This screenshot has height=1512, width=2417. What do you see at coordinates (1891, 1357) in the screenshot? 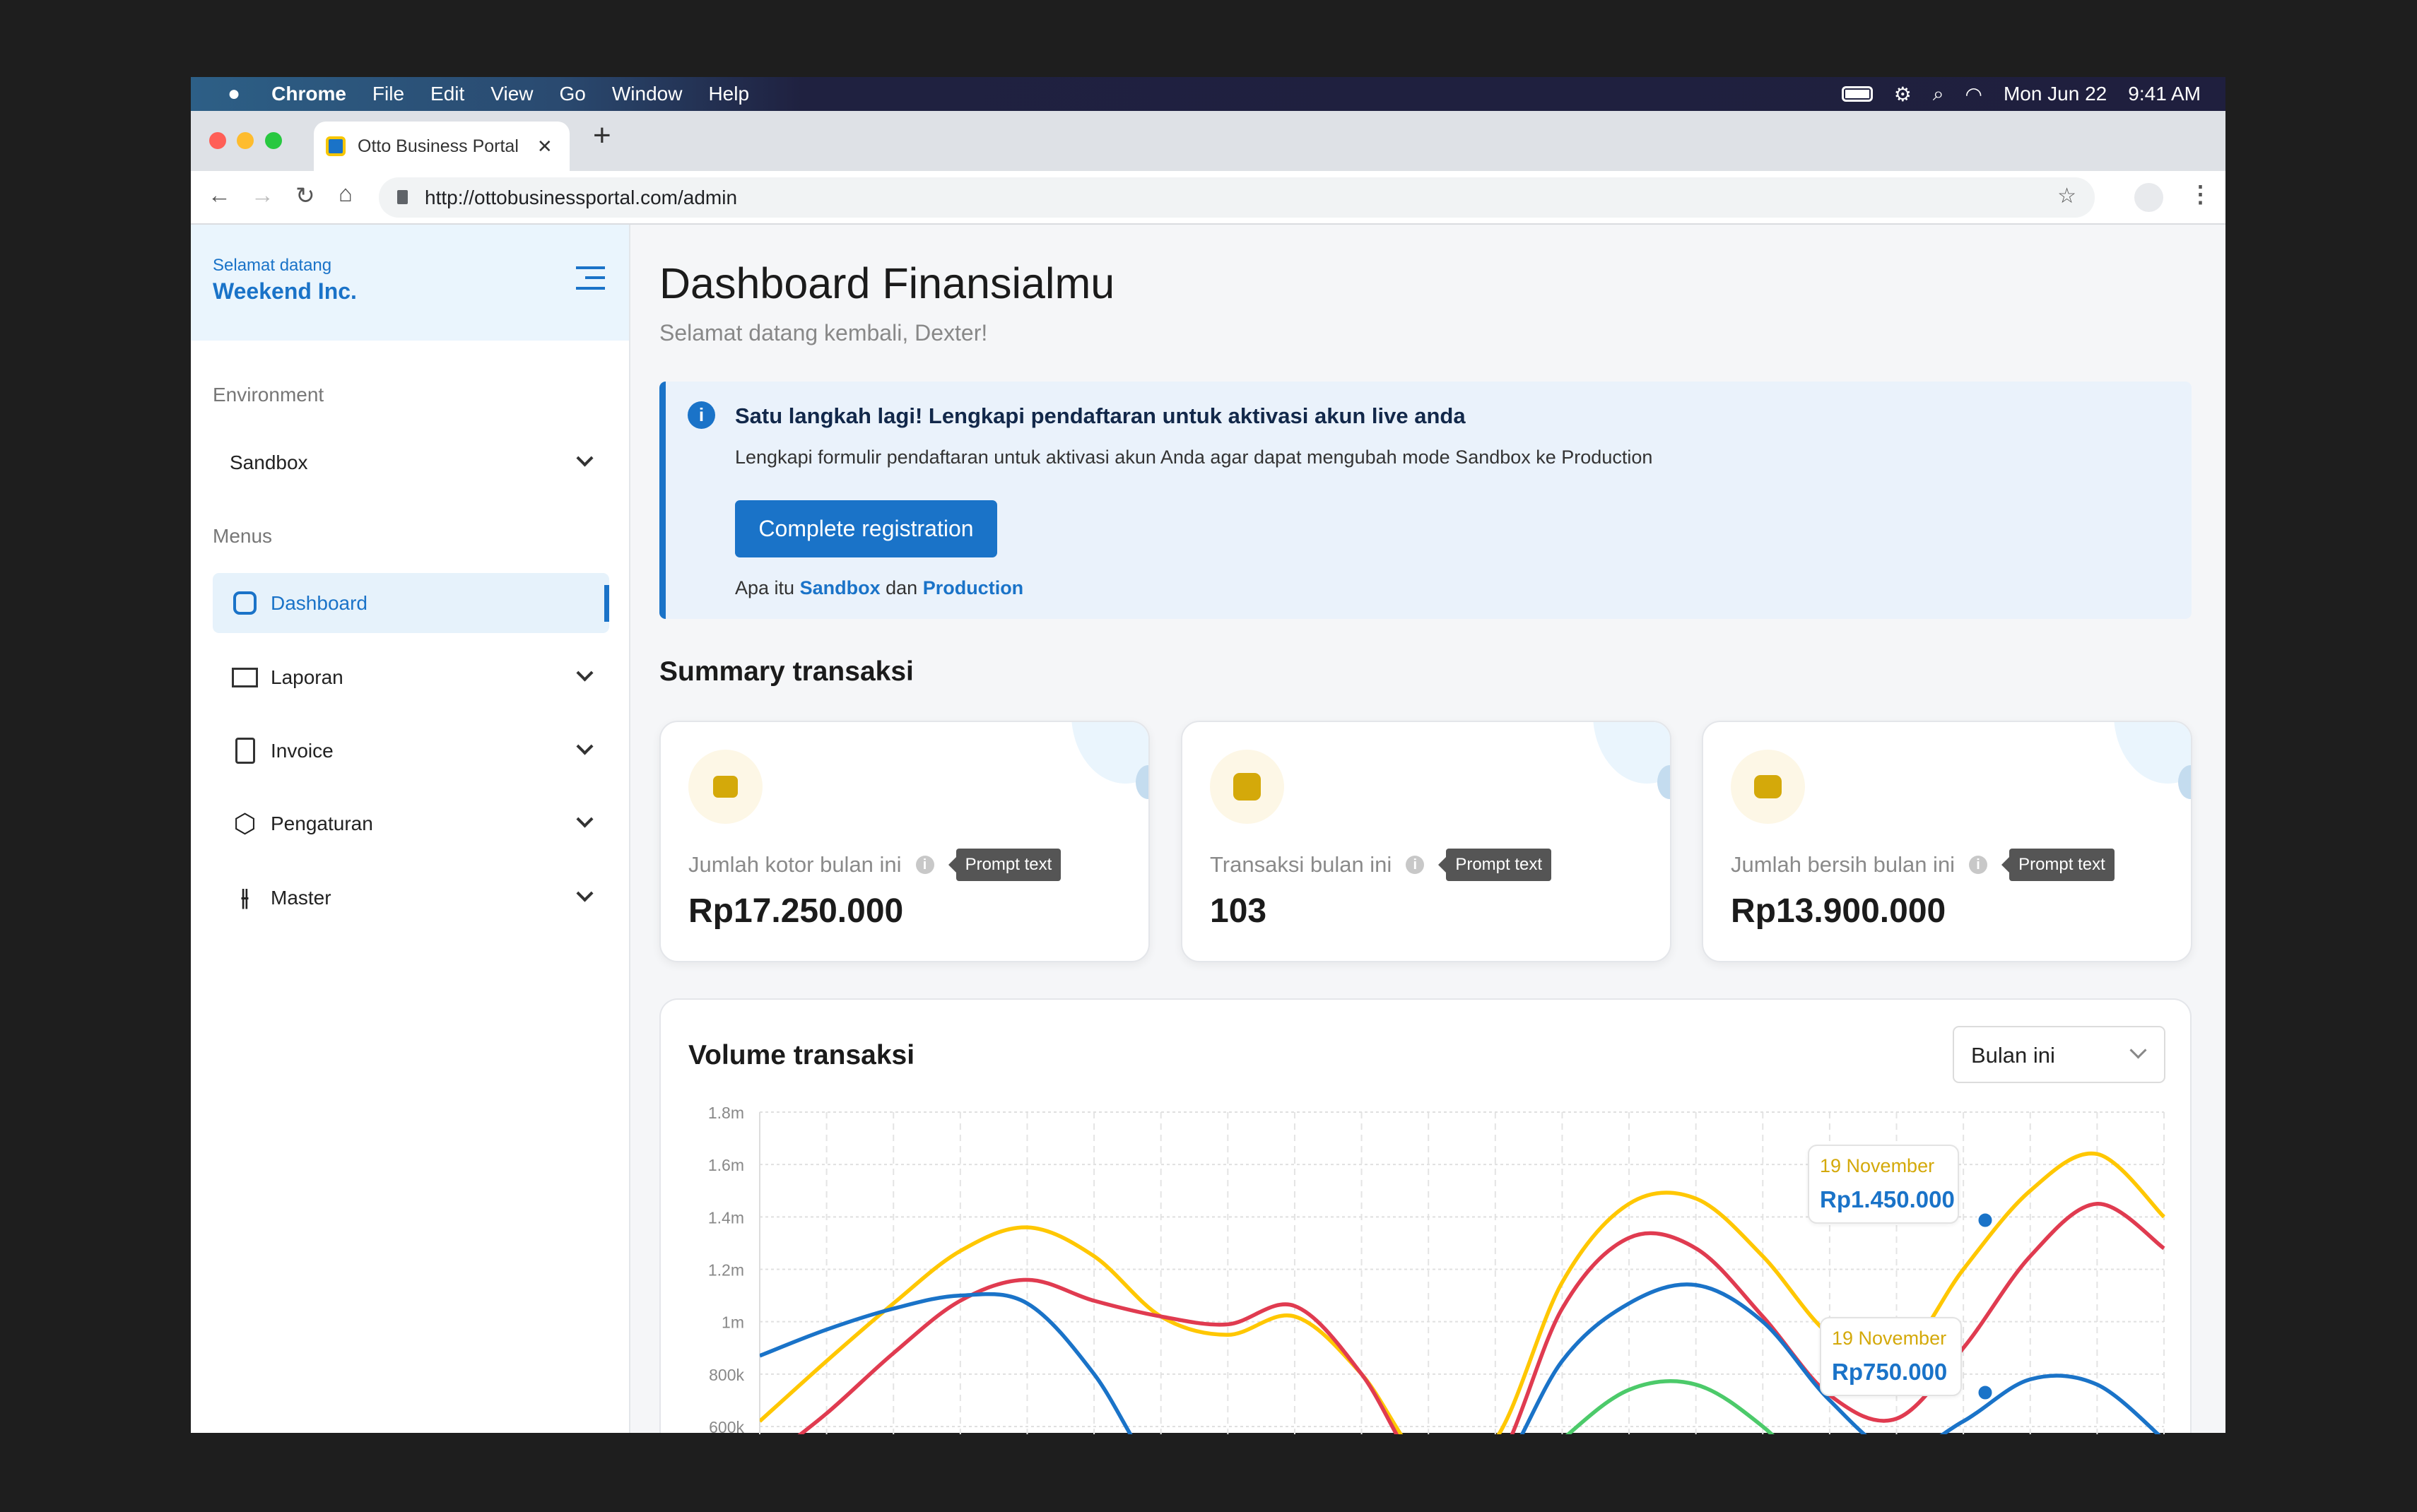
I see `chart-tooltip: 19 November Rp750.000` at bounding box center [1891, 1357].